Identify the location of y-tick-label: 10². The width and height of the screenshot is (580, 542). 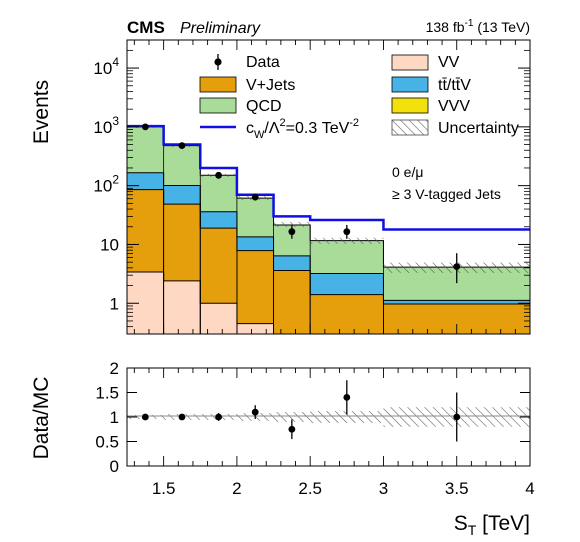
(106, 184).